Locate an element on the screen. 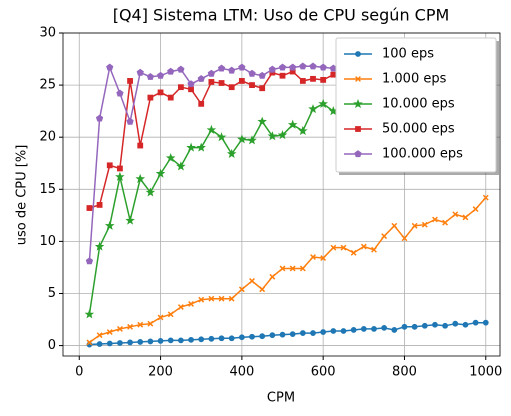  y-tick-label: 25 is located at coordinates (47, 85).